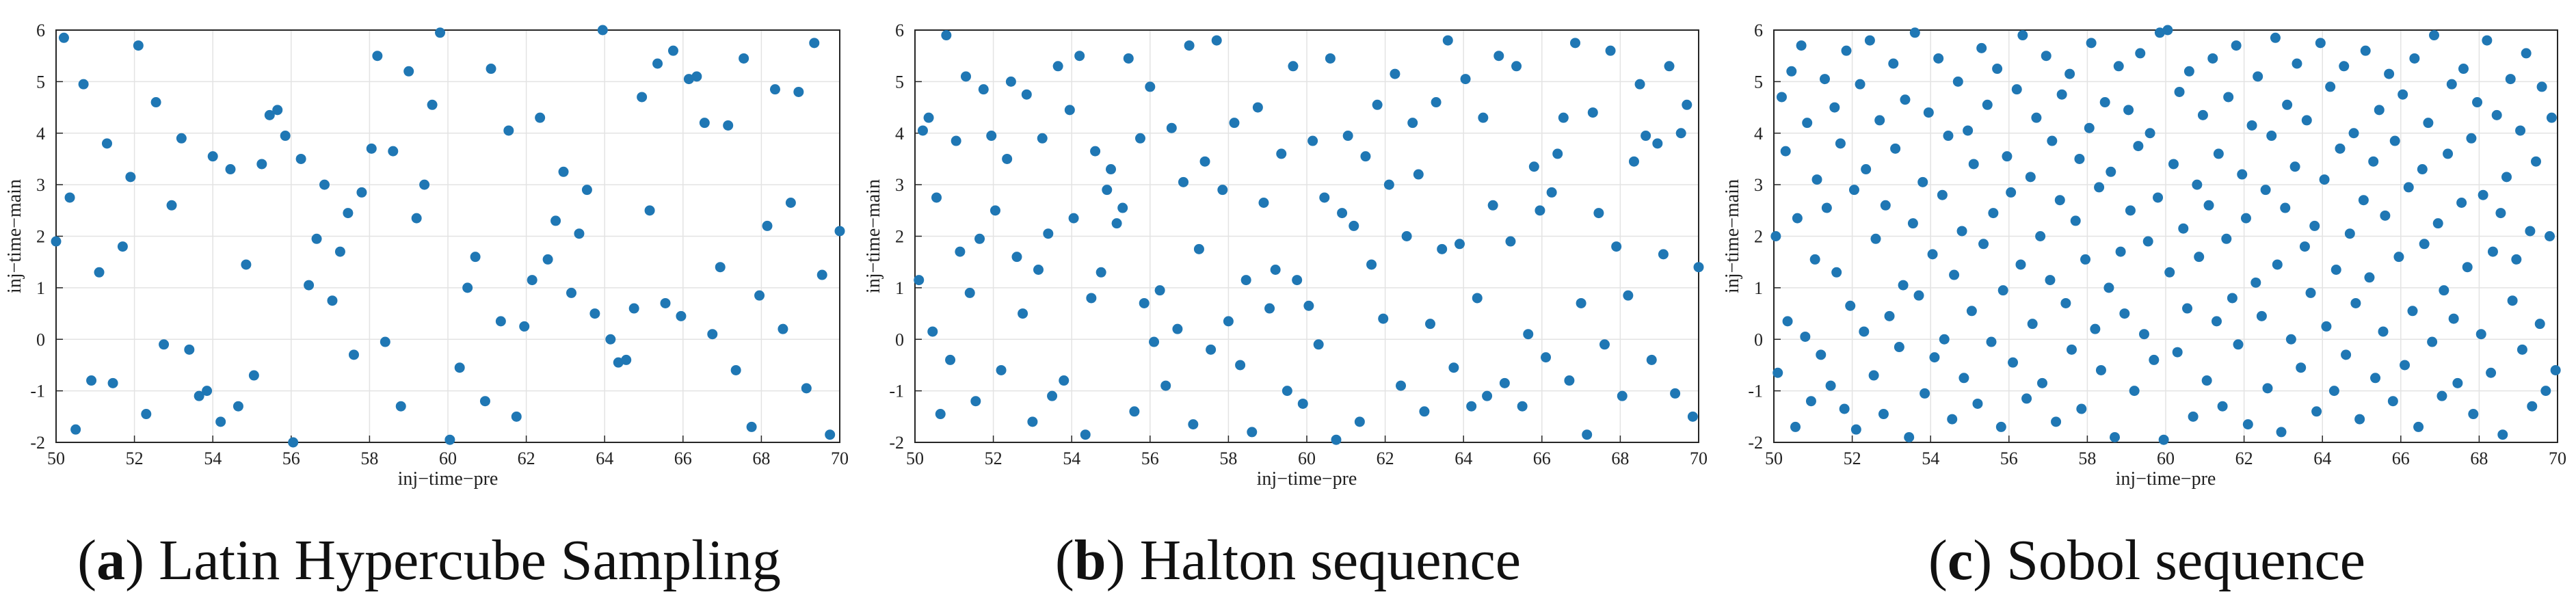 This screenshot has width=2576, height=601. I want to click on y-tick-label: 4, so click(1758, 134).